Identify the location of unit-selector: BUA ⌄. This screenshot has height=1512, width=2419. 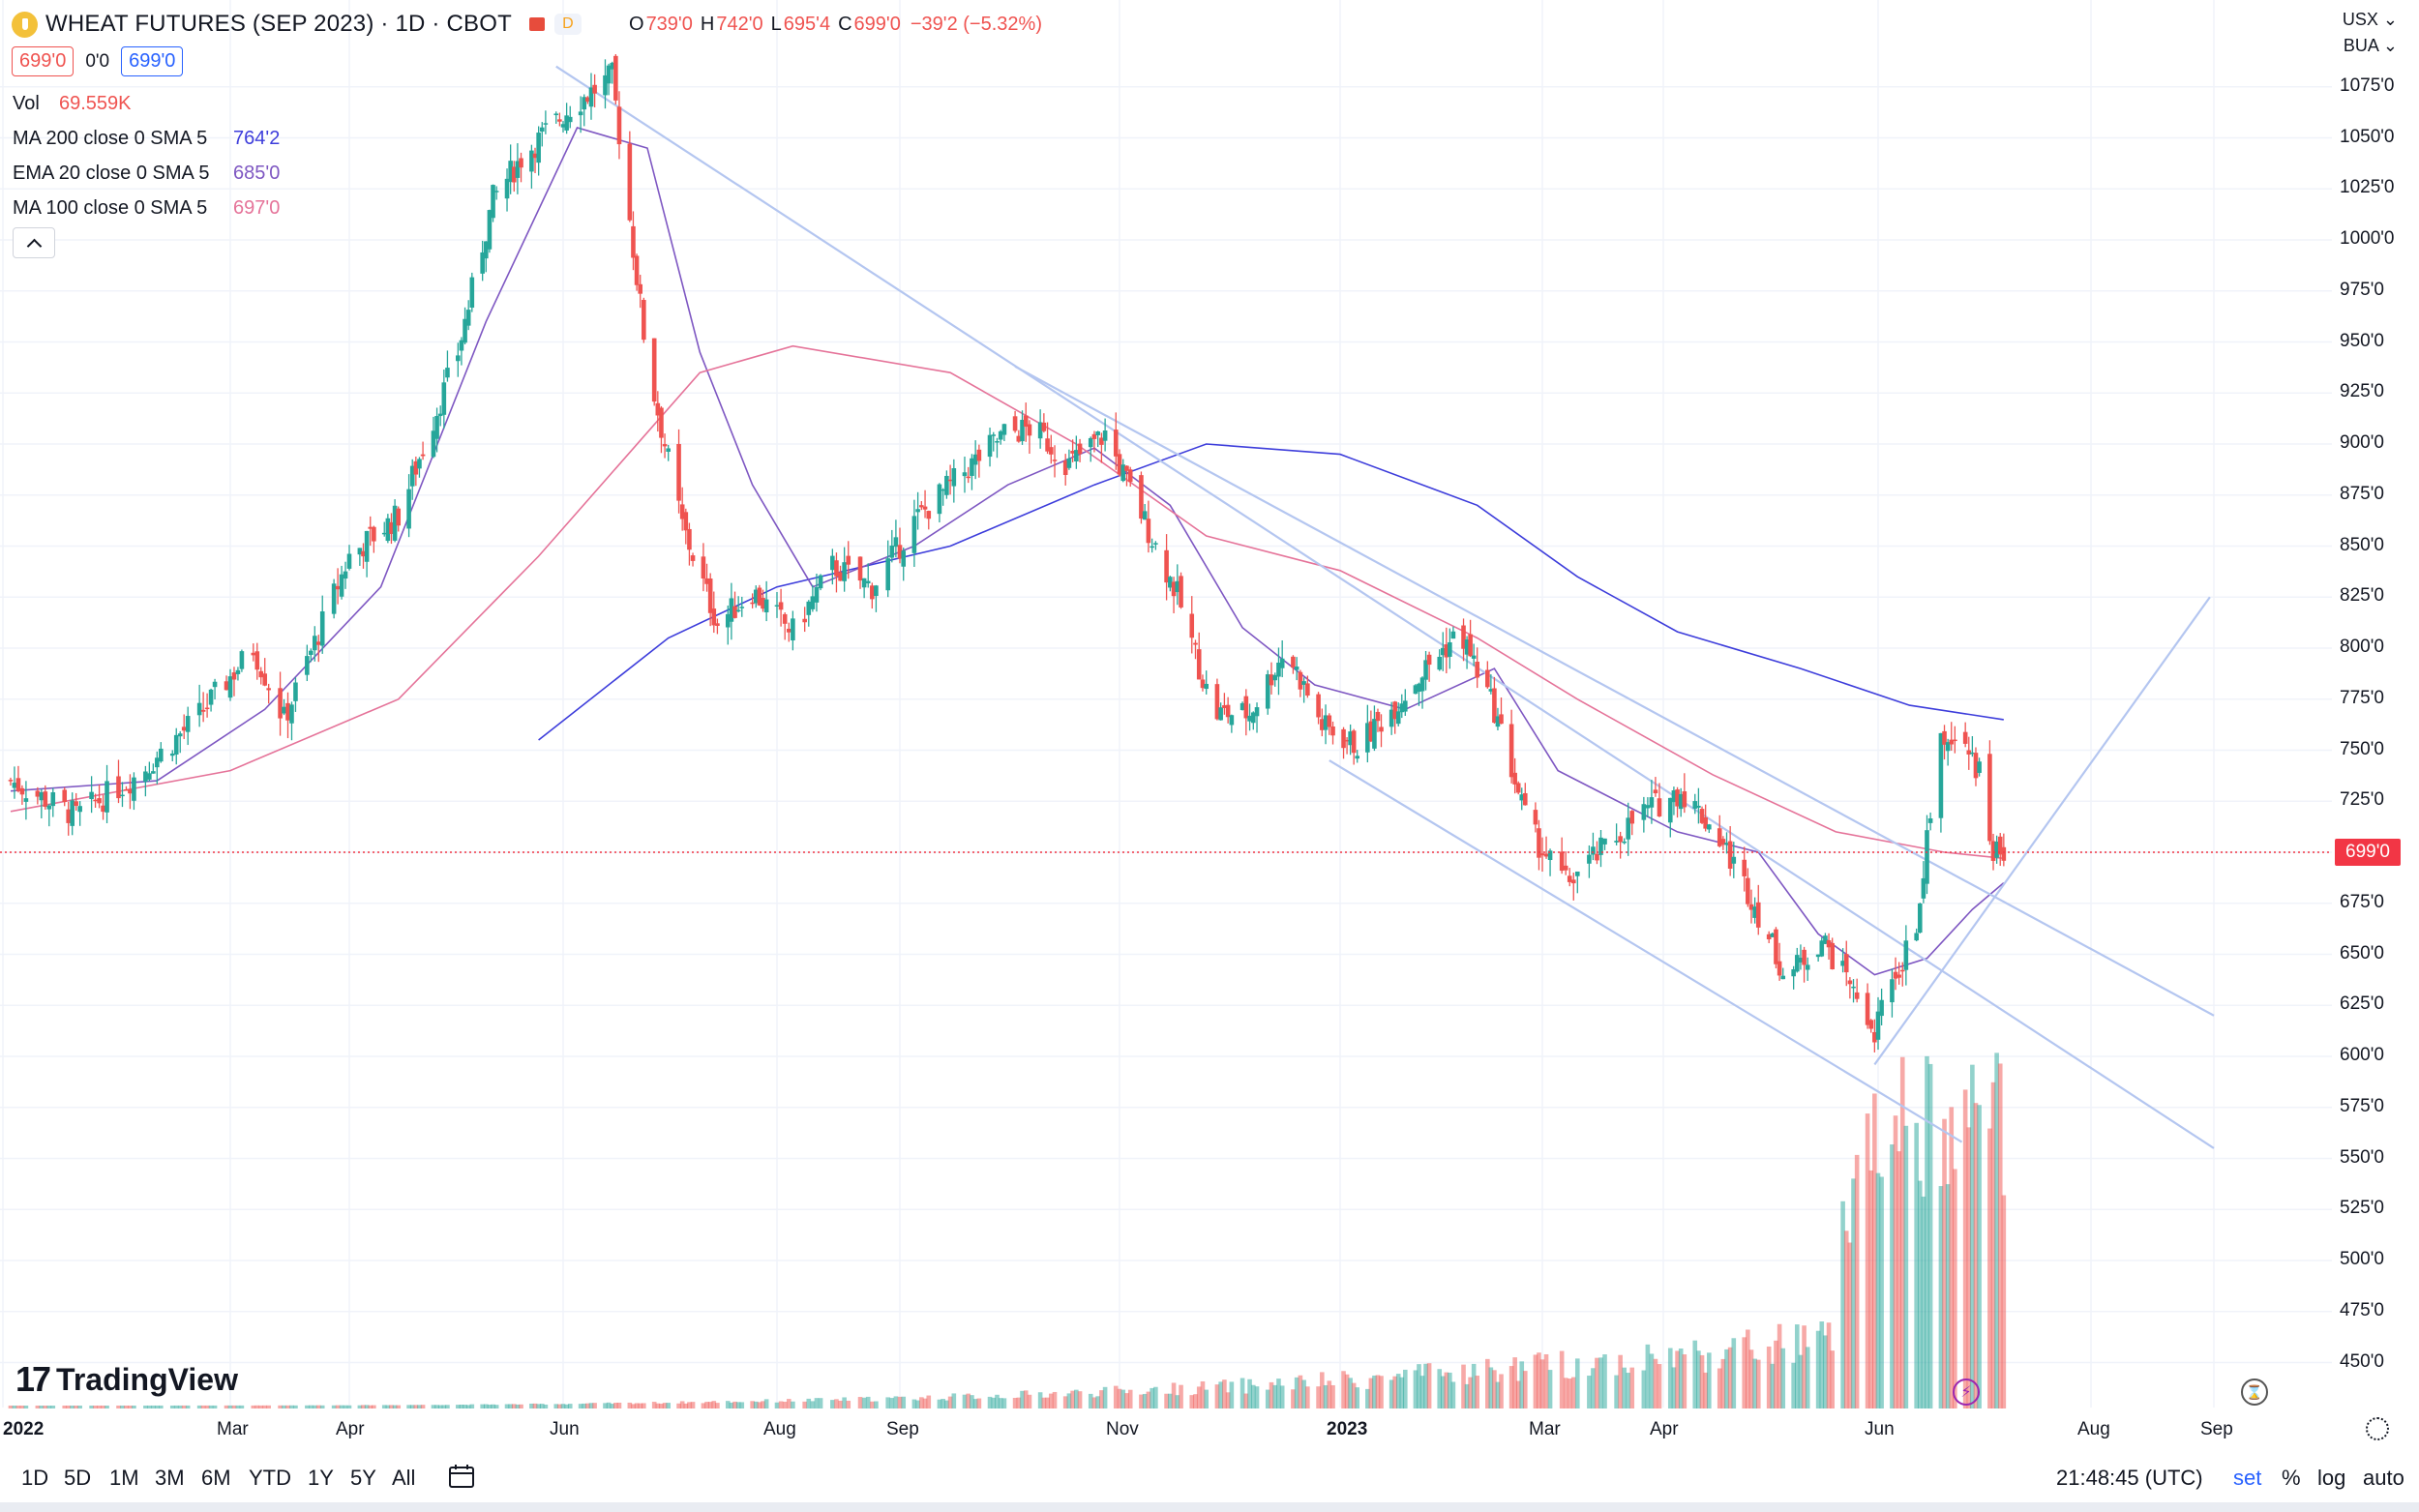
(2371, 46).